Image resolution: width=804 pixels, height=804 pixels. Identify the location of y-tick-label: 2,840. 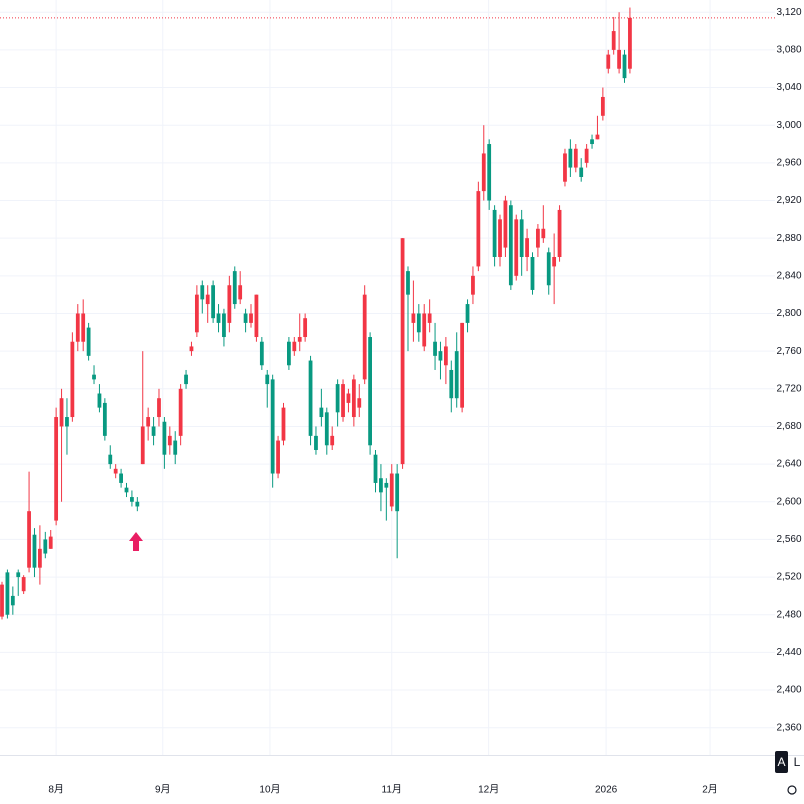
(788, 275).